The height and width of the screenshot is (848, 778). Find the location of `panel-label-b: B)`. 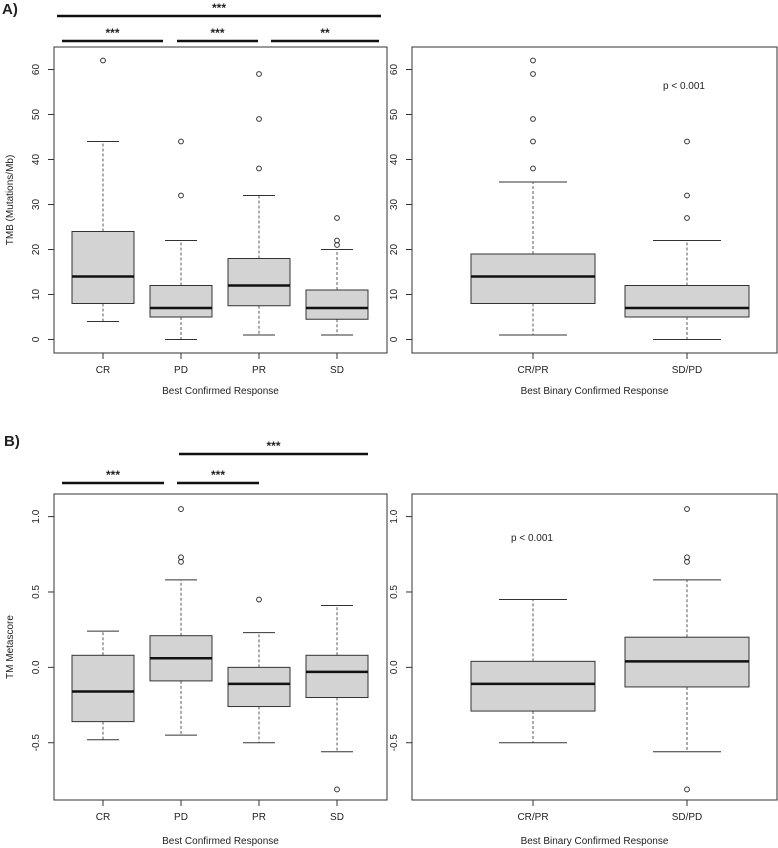

panel-label-b: B) is located at coordinates (12, 441).